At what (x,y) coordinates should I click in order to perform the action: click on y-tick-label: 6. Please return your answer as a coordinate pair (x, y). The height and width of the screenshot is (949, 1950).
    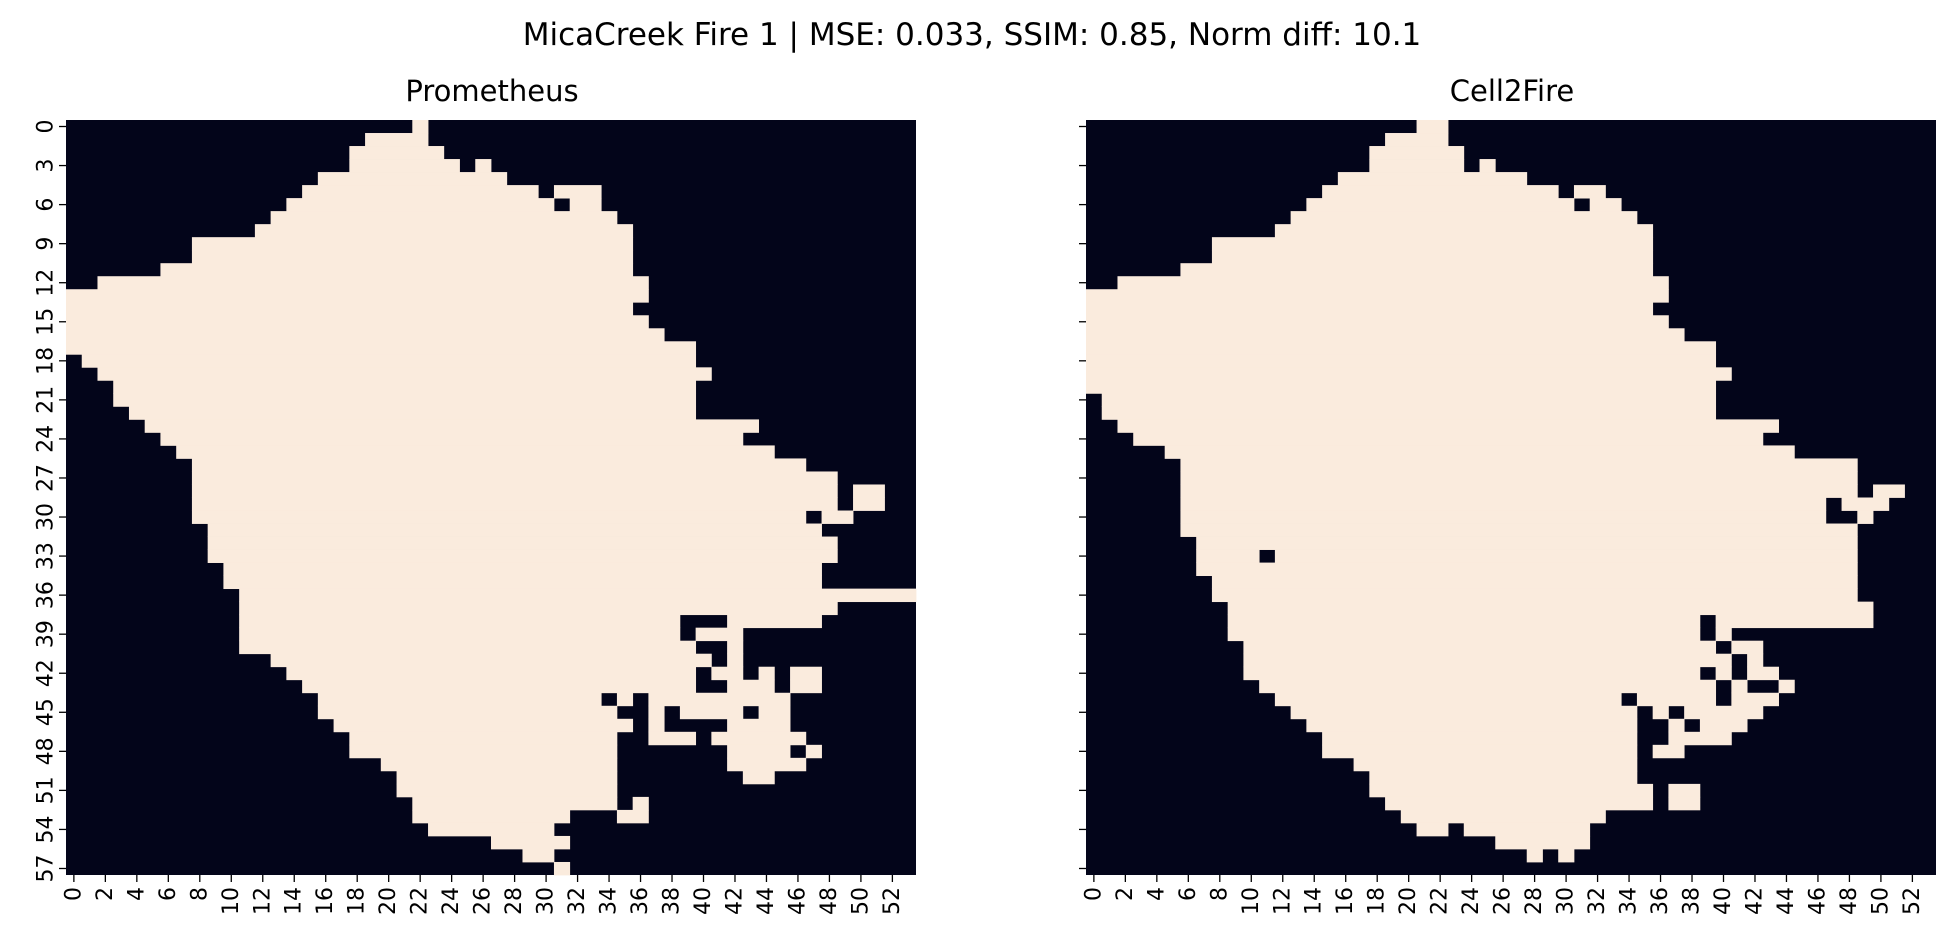
    Looking at the image, I should click on (46, 205).